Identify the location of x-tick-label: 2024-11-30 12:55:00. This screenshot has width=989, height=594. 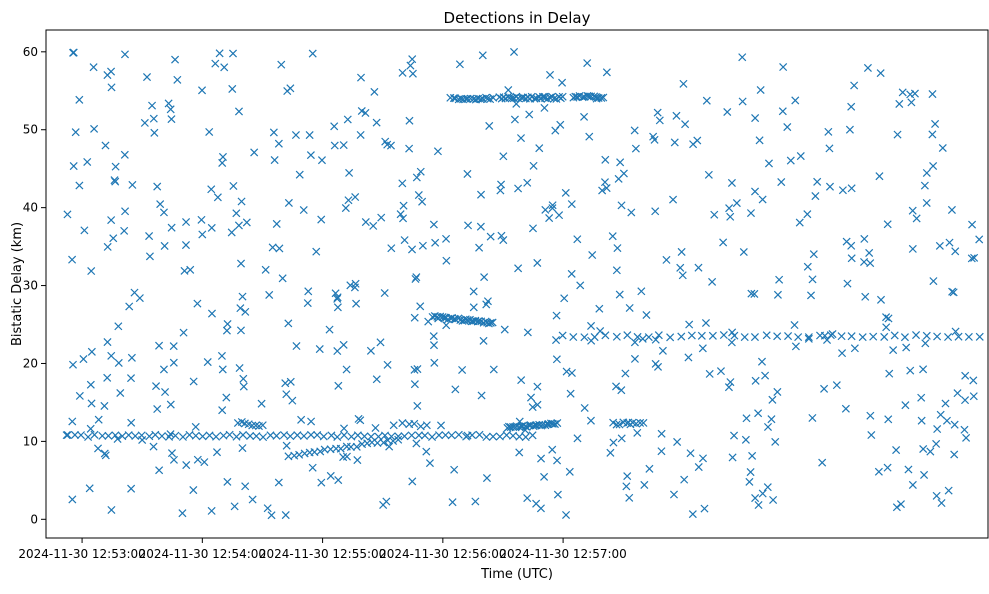
(322, 554).